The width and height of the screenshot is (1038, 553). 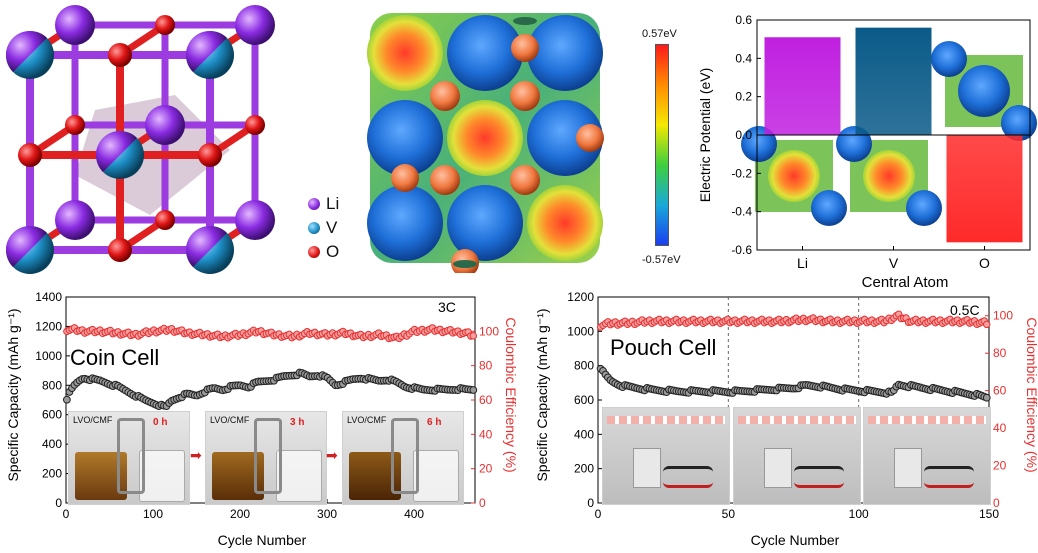 What do you see at coordinates (705, 135) in the screenshot?
I see `bar-chart-ylabel: Electric Potential (eV)` at bounding box center [705, 135].